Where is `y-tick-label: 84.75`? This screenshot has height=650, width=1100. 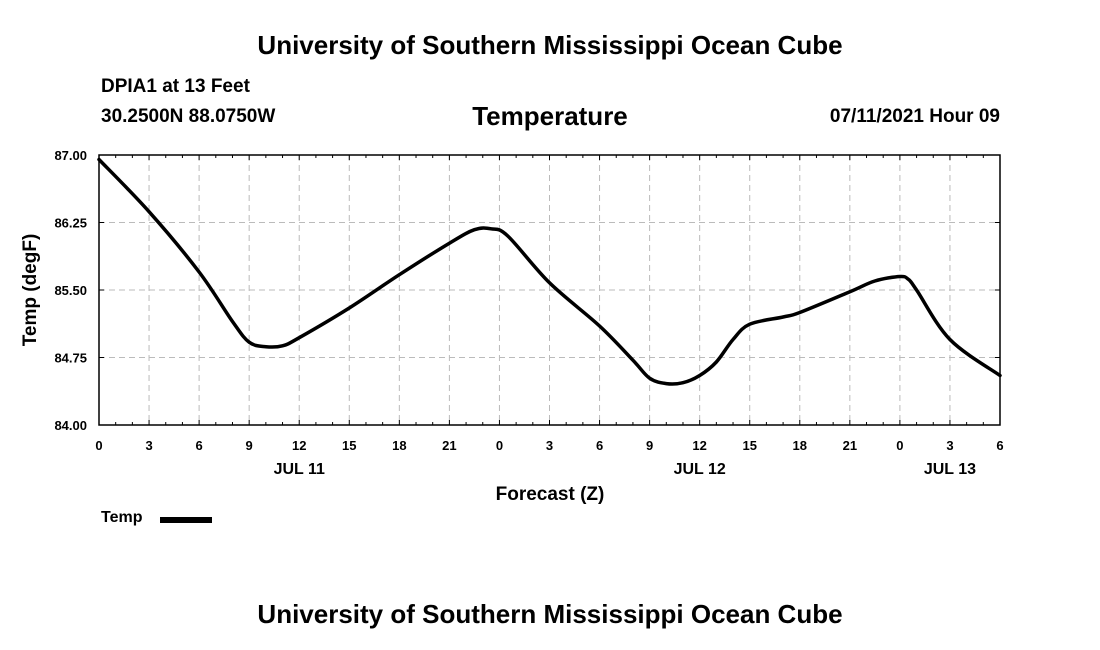
y-tick-label: 84.75 is located at coordinates (70, 358).